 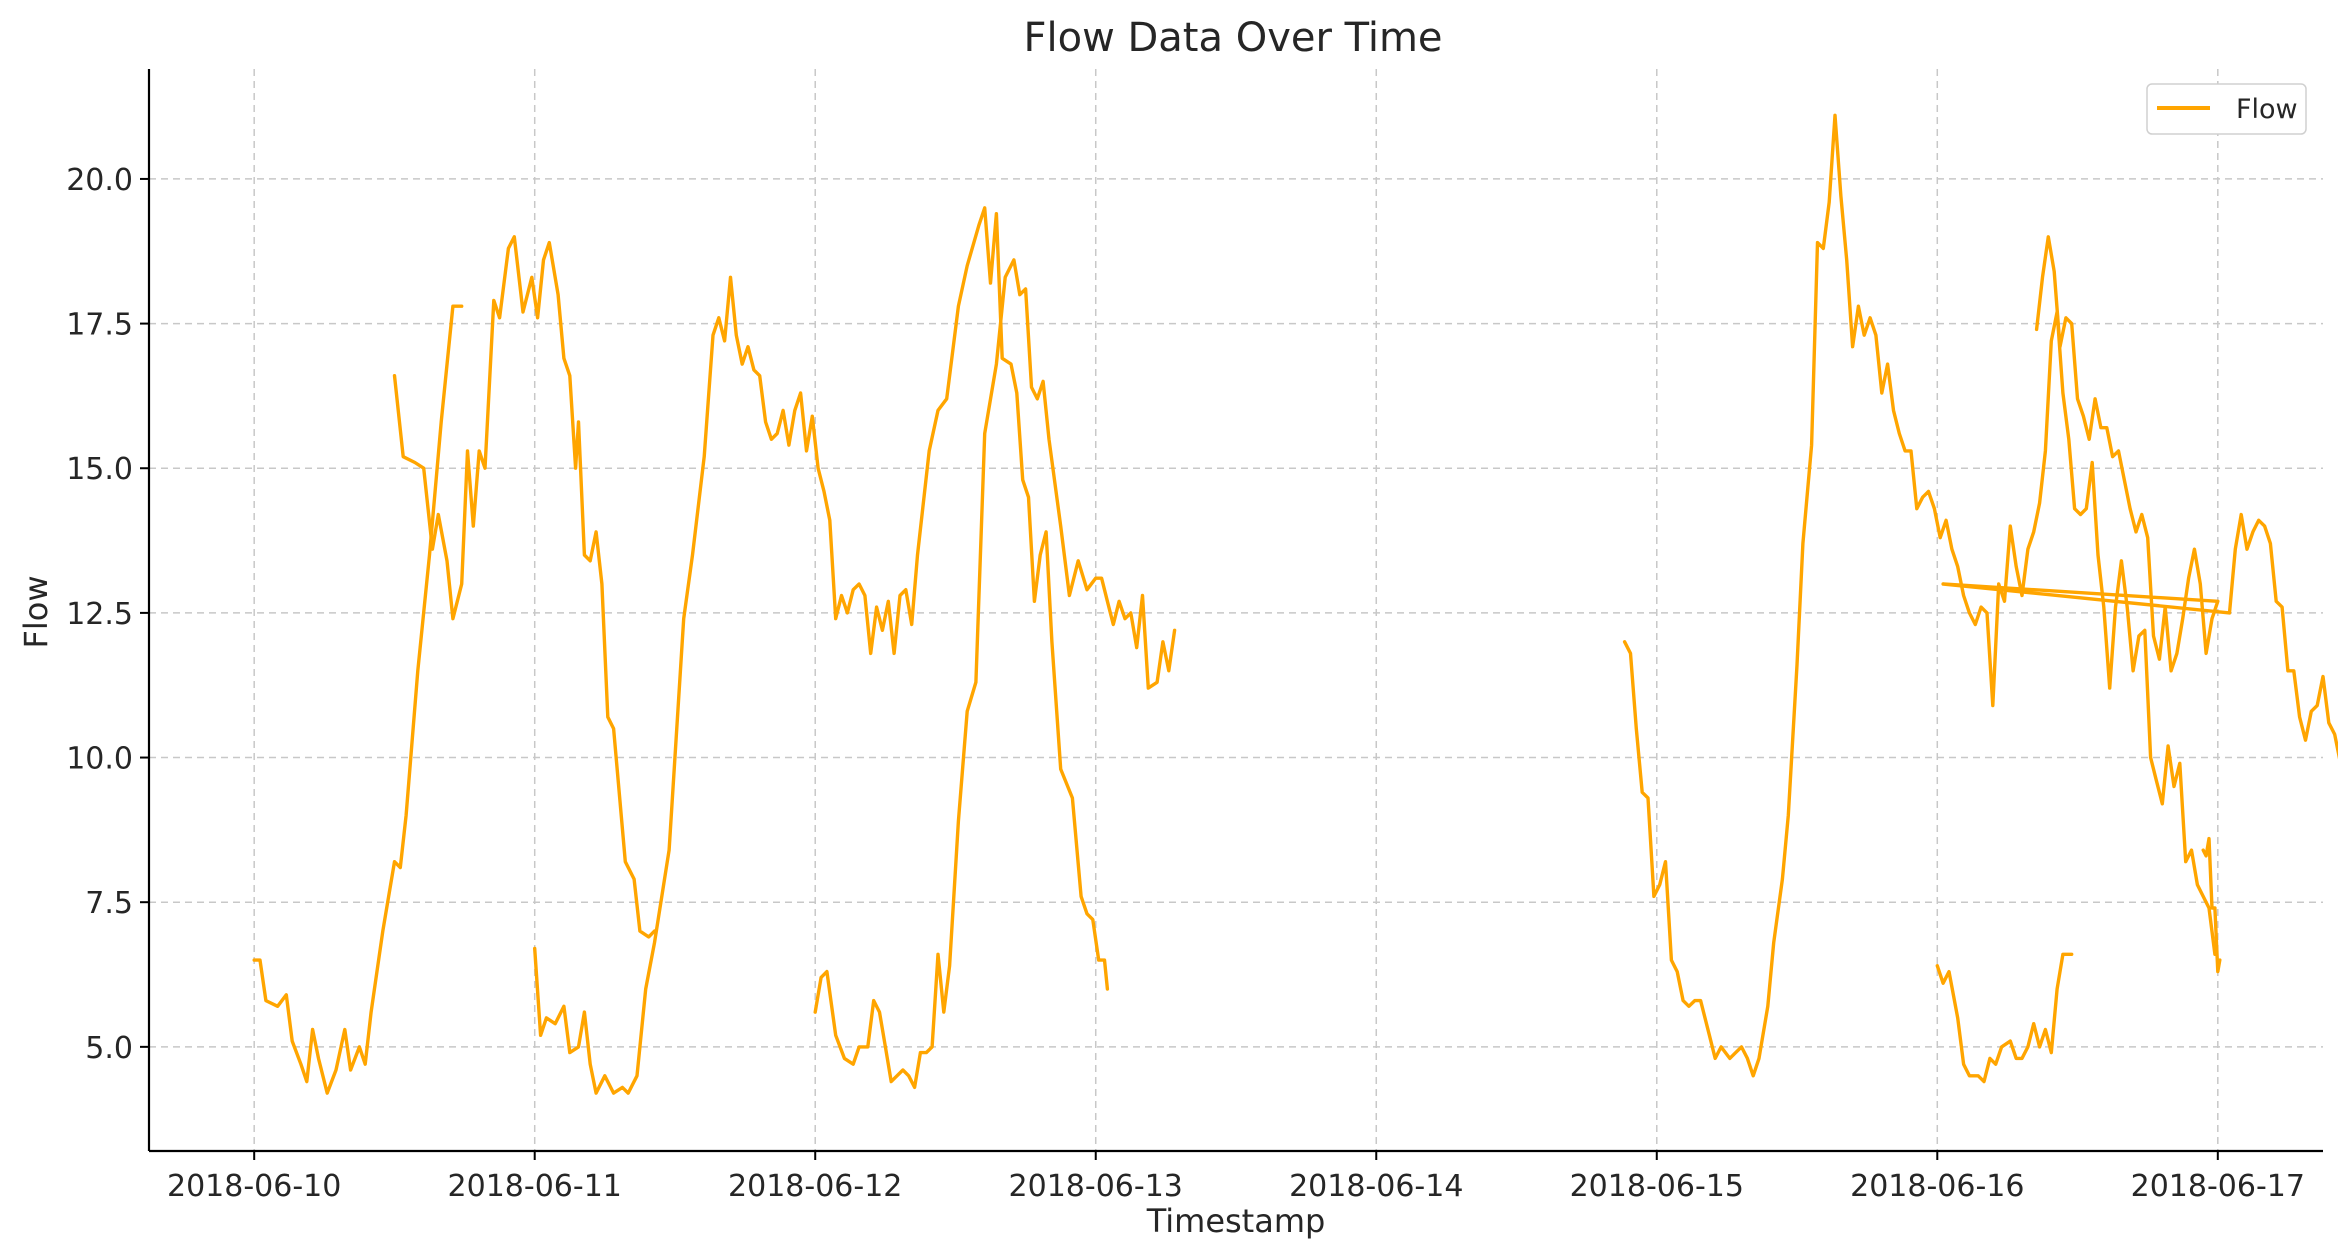 What do you see at coordinates (2267, 109) in the screenshot?
I see `legend-label-flow: Flow` at bounding box center [2267, 109].